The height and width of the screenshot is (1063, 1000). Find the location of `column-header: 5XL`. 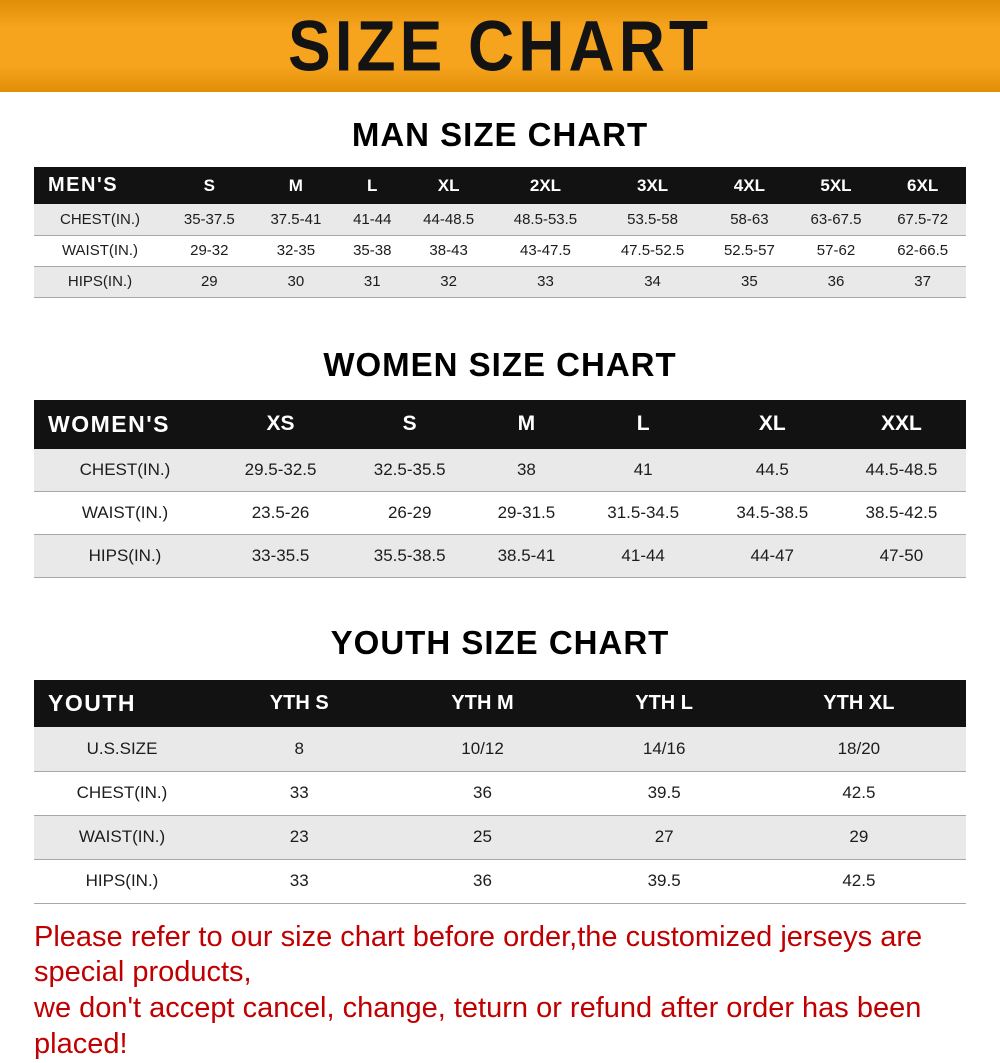

column-header: 5XL is located at coordinates (836, 185).